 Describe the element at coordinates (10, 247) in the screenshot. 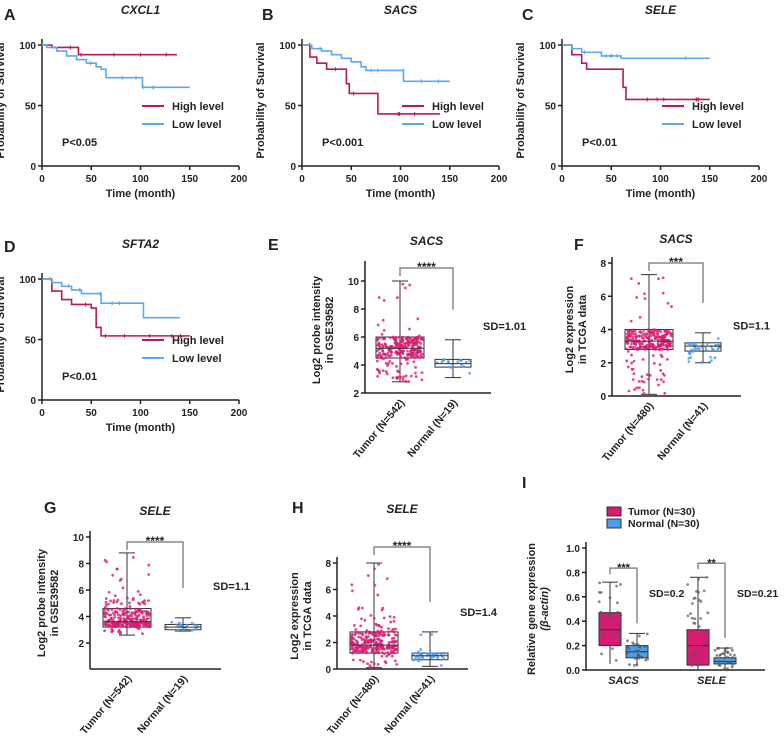

I see `panel-letter: D` at that location.